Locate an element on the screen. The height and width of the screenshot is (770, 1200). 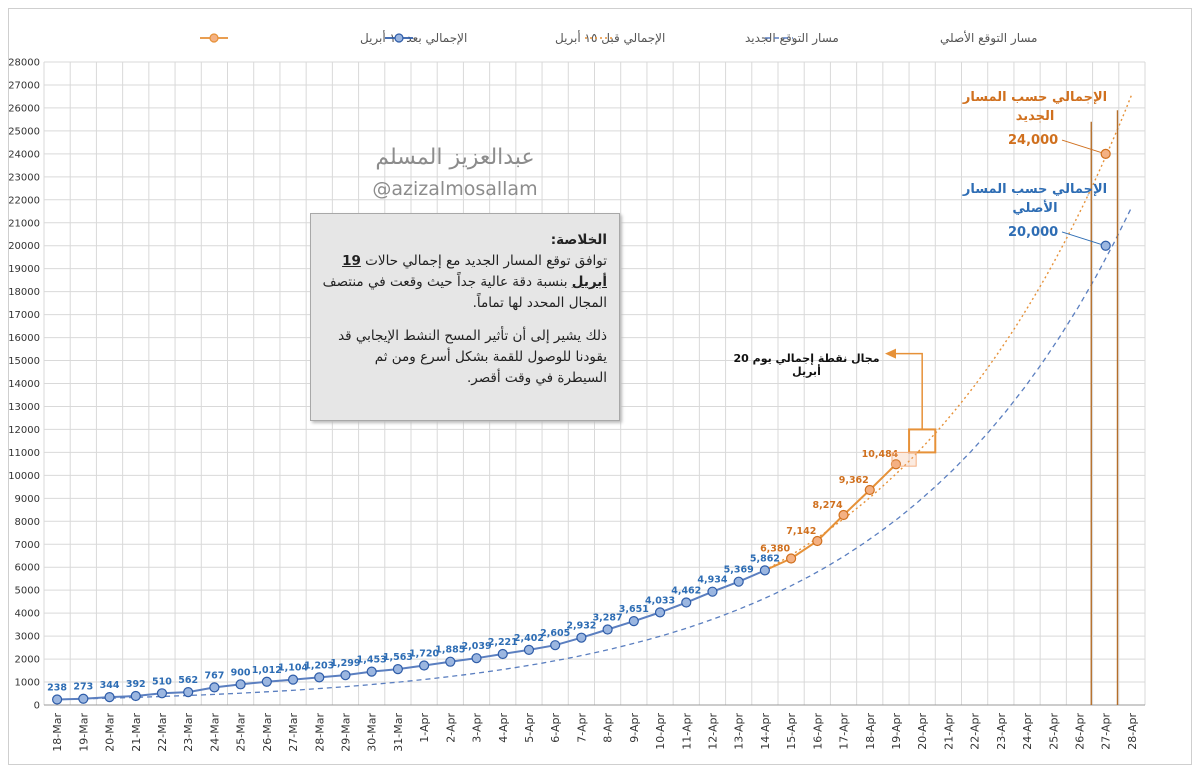
y-tick-label: 0 is located at coordinates (37, 706).